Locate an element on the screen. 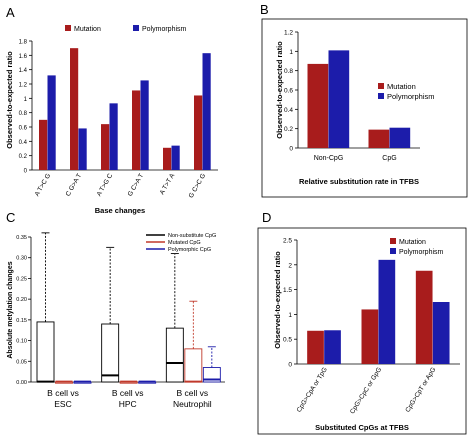  panel-c-y-tick-label: 0.10 is located at coordinates (21, 342).